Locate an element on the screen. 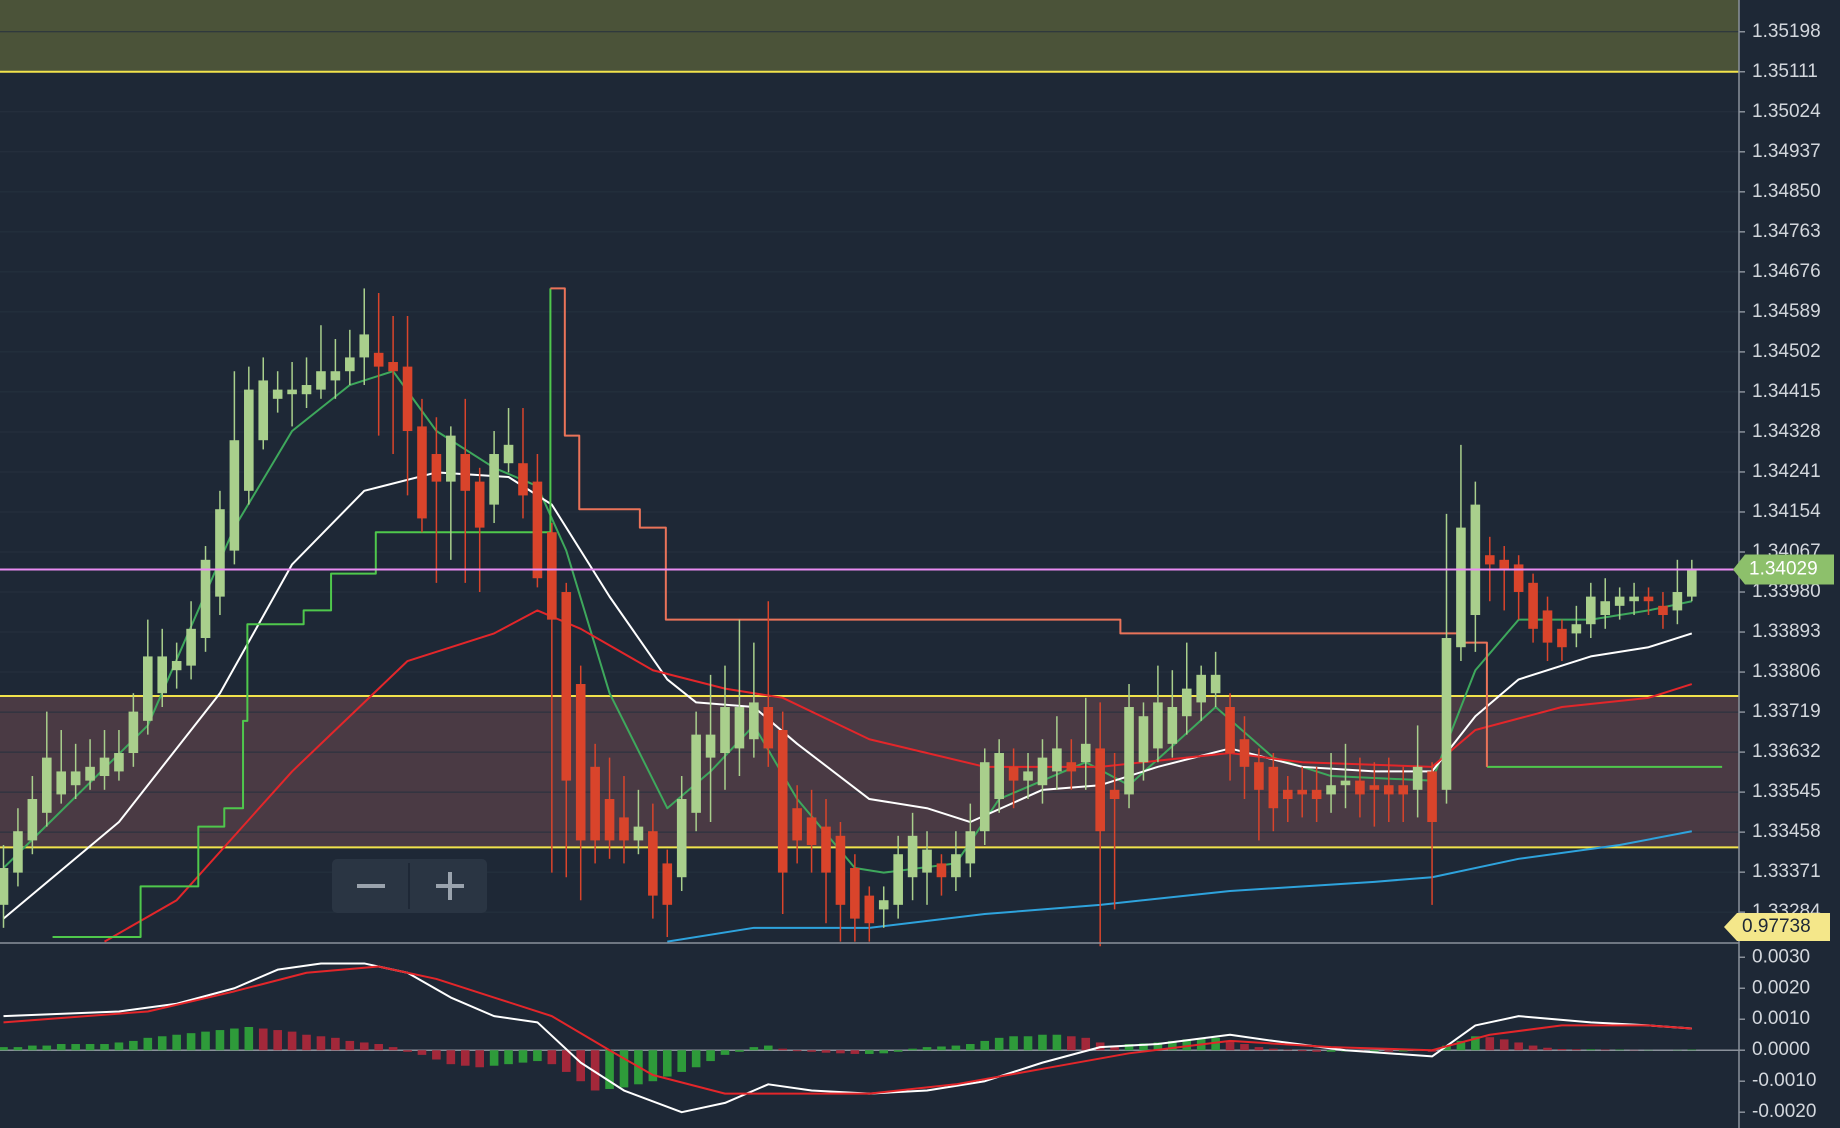 The width and height of the screenshot is (1840, 1128). zoom-in-button is located at coordinates (450, 886).